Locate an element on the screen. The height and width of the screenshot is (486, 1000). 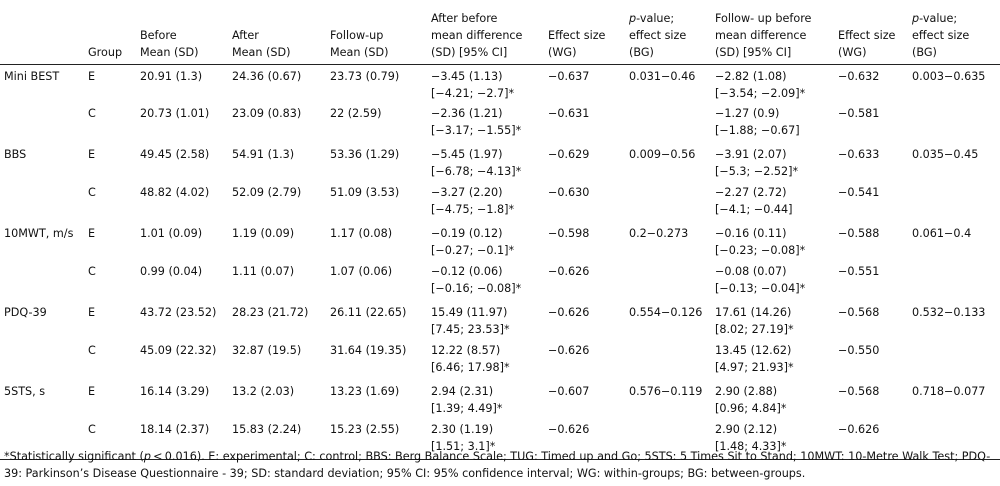
followup-cell: 51.09 (3.53) is located at coordinates (365, 192).